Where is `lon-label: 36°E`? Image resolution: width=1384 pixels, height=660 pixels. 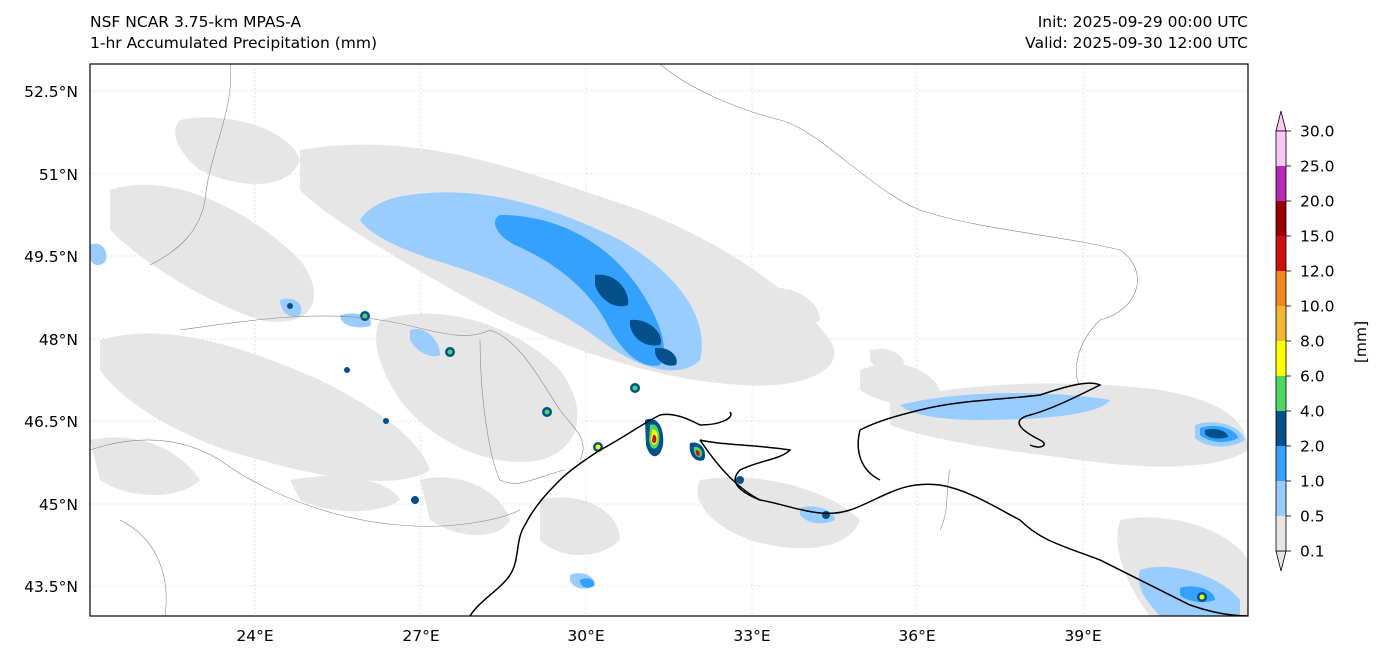
lon-label: 36°E is located at coordinates (916, 636).